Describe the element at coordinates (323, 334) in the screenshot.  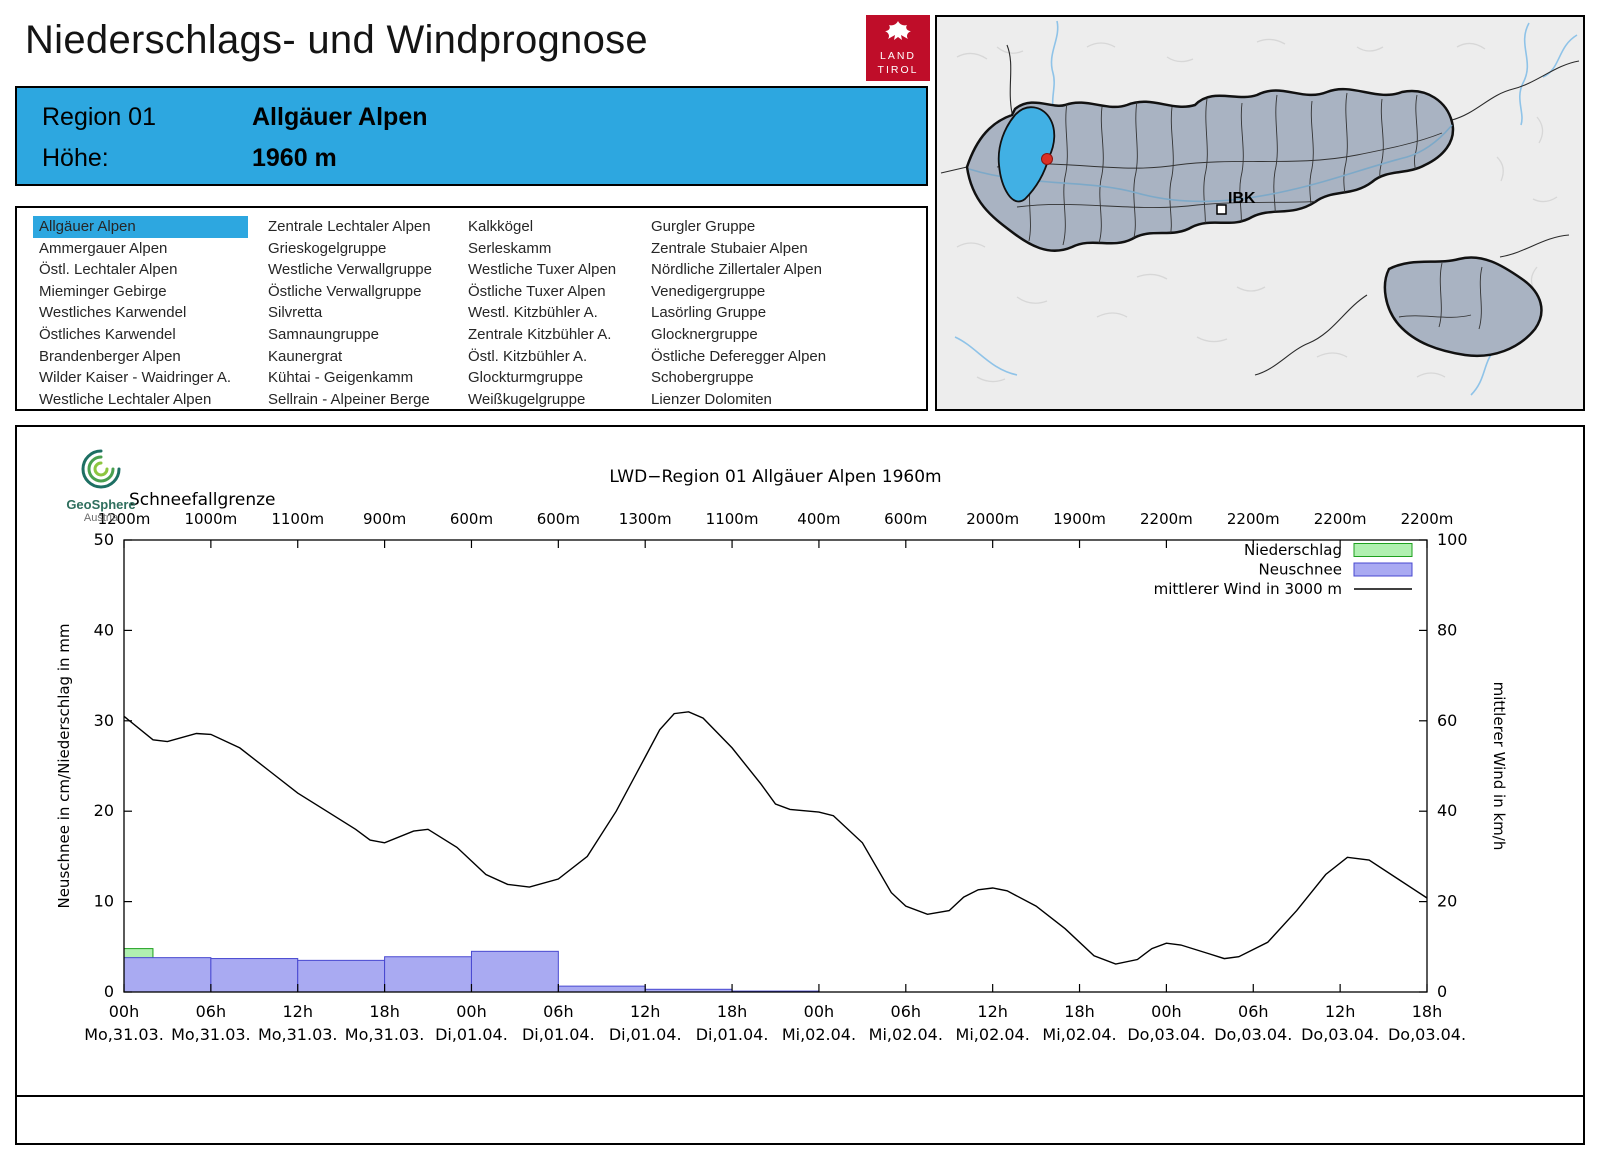
I see `region-list-item: Samnaungruppe` at that location.